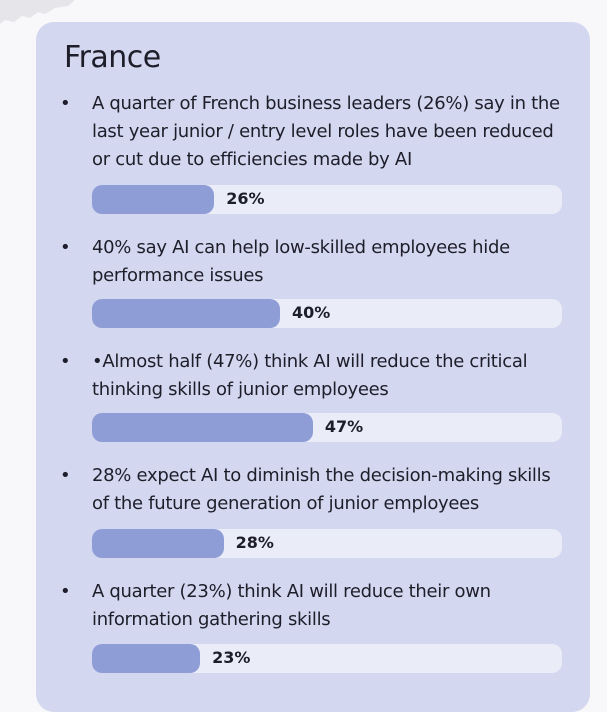 This screenshot has height=712, width=607. I want to click on progress-value: 28%, so click(254, 542).